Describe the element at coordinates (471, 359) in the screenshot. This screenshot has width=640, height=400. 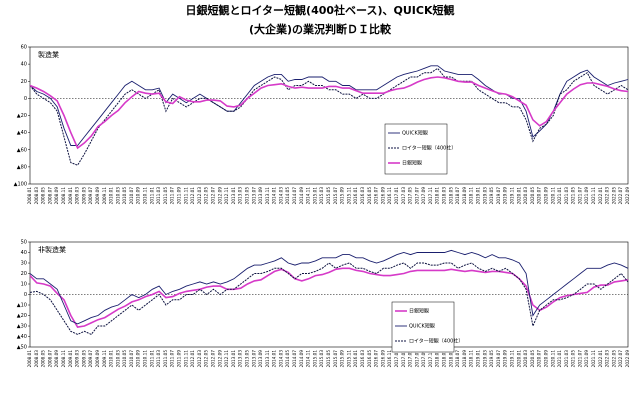
I see `x-tick-label: 2018.11` at that location.